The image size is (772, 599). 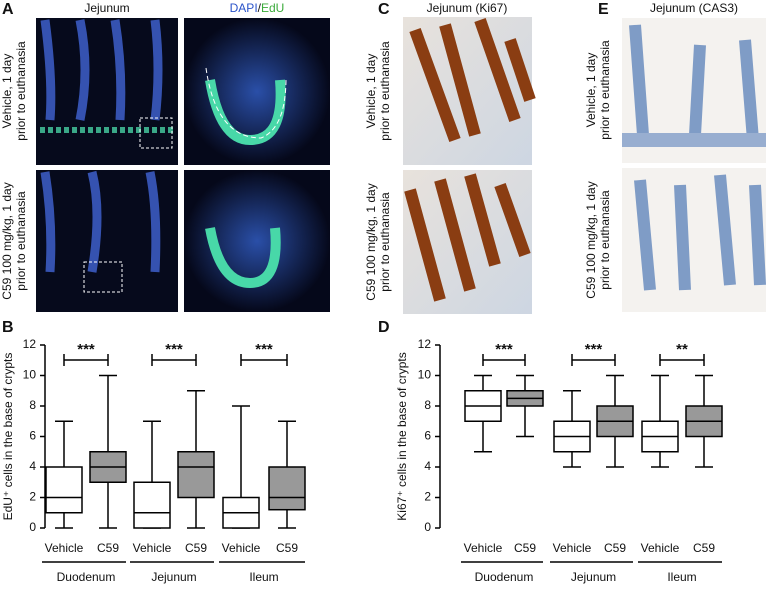 I want to click on panel-label: B, so click(x=8, y=327).